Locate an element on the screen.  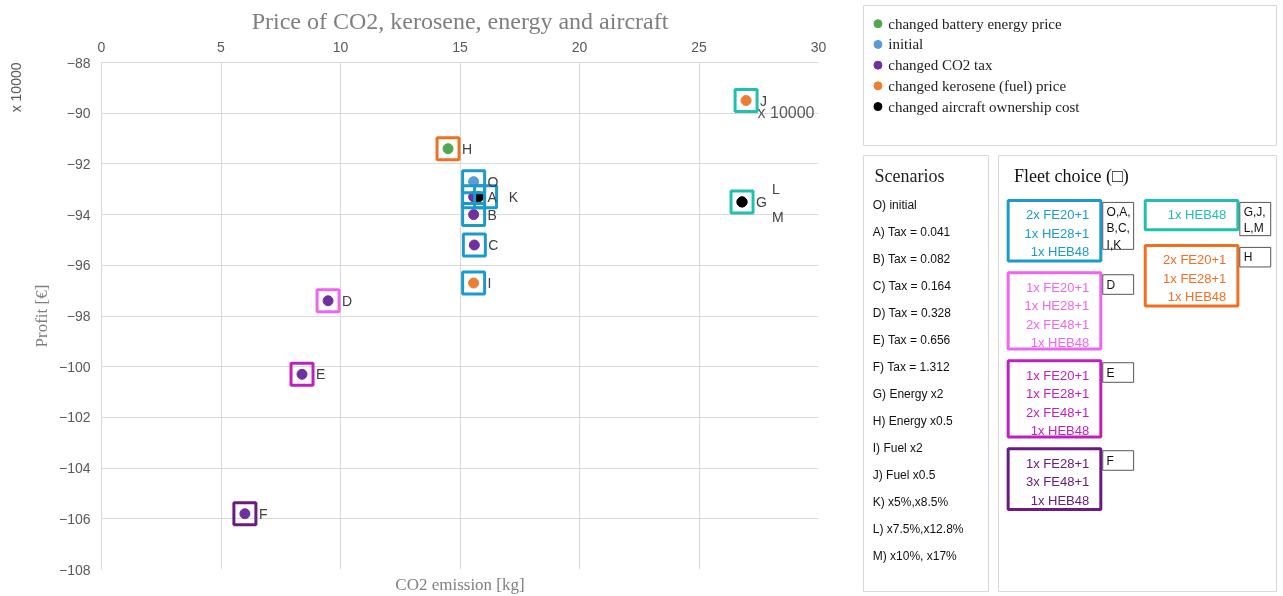
y-tick-label: −90 is located at coordinates (78, 113).